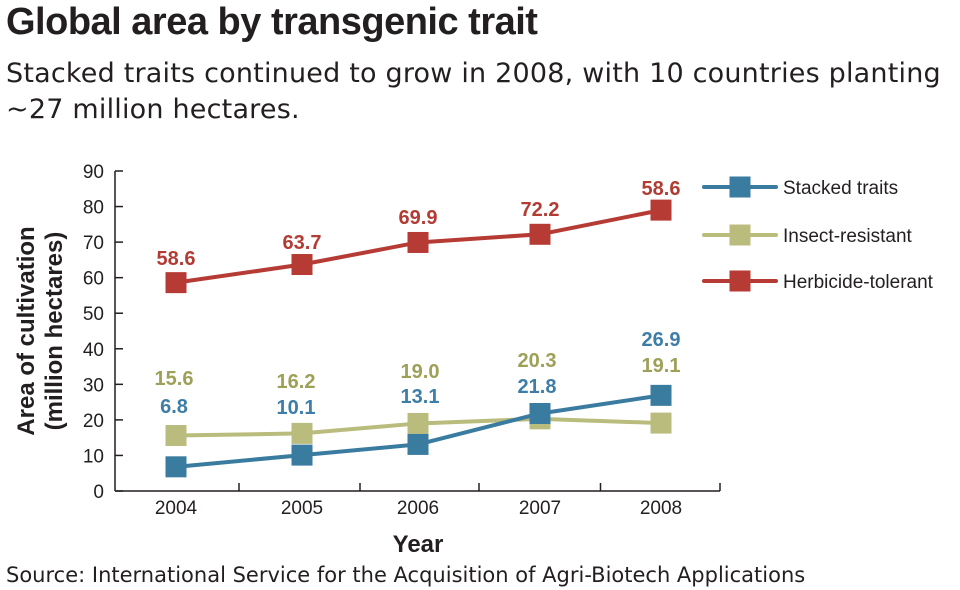 The width and height of the screenshot is (960, 590). What do you see at coordinates (93, 243) in the screenshot?
I see `y-tick-label: 70` at bounding box center [93, 243].